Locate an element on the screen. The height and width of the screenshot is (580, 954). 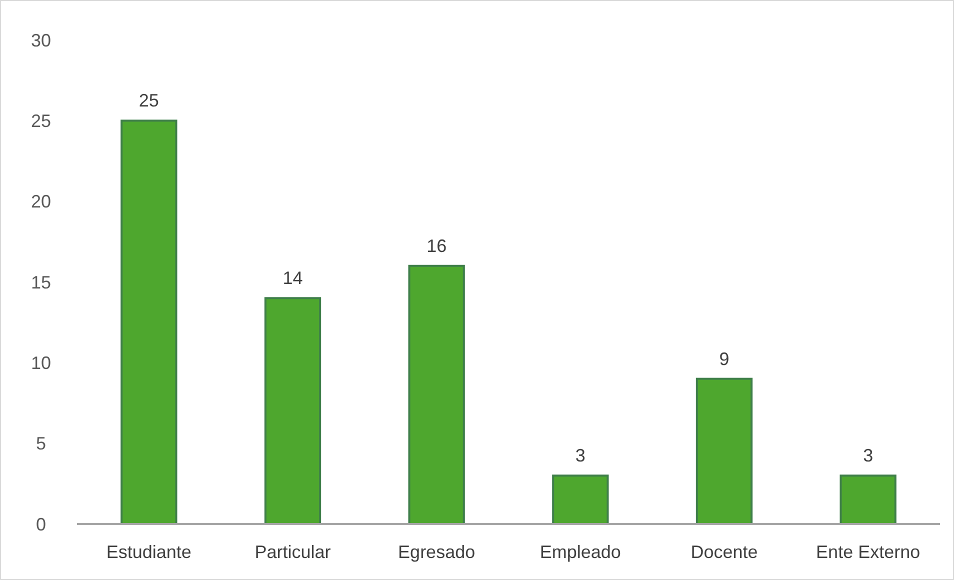
y-tick-label: 5 is located at coordinates (41, 444).